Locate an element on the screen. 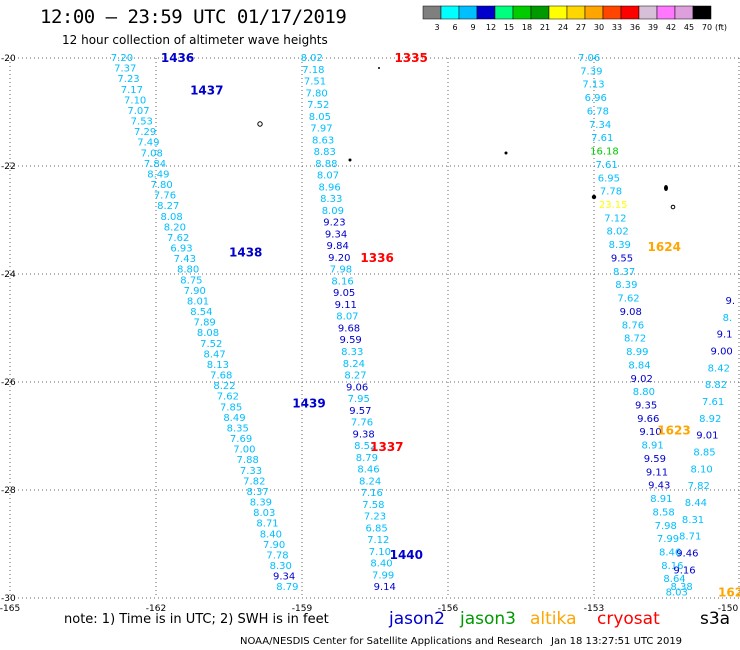 This screenshot has height=650, width=740. swh-value-altika: 9.59 is located at coordinates (655, 459).